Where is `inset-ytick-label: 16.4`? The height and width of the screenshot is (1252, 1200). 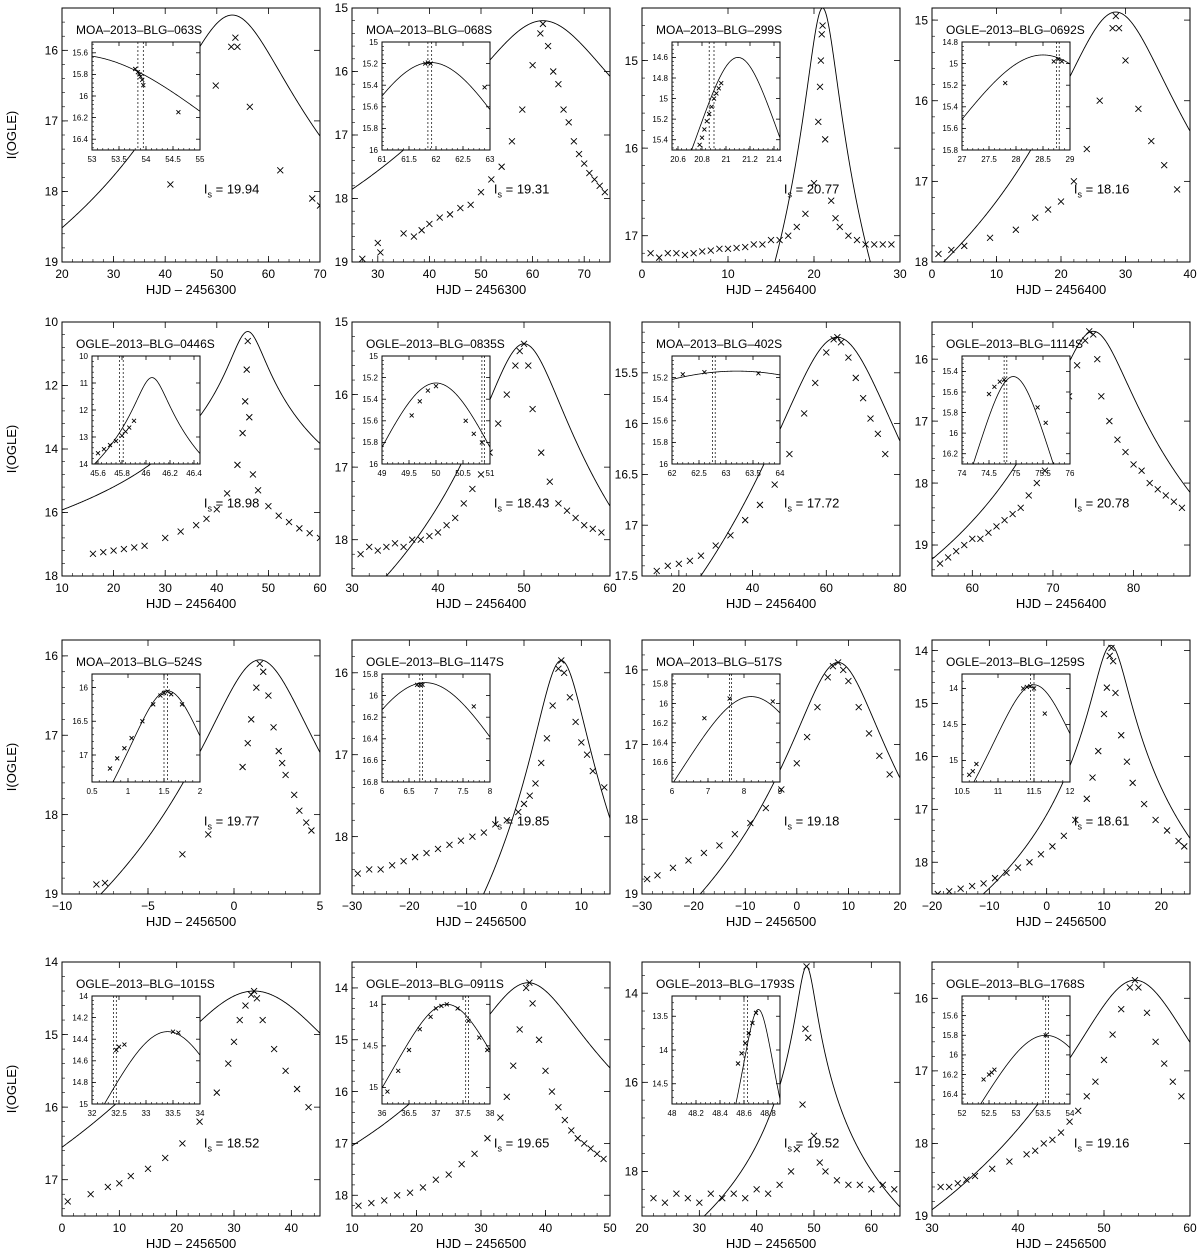 inset-ytick-label: 16.4 is located at coordinates (80, 139).